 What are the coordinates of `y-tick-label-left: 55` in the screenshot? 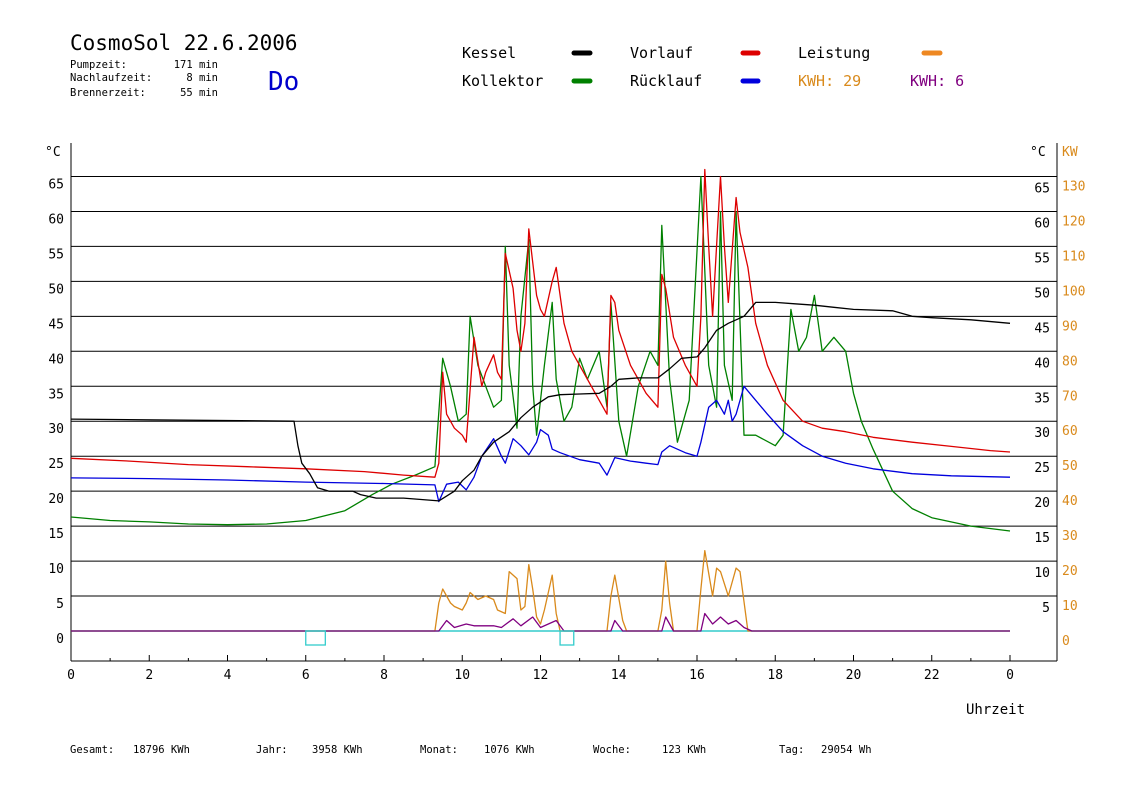 It's located at (56, 254).